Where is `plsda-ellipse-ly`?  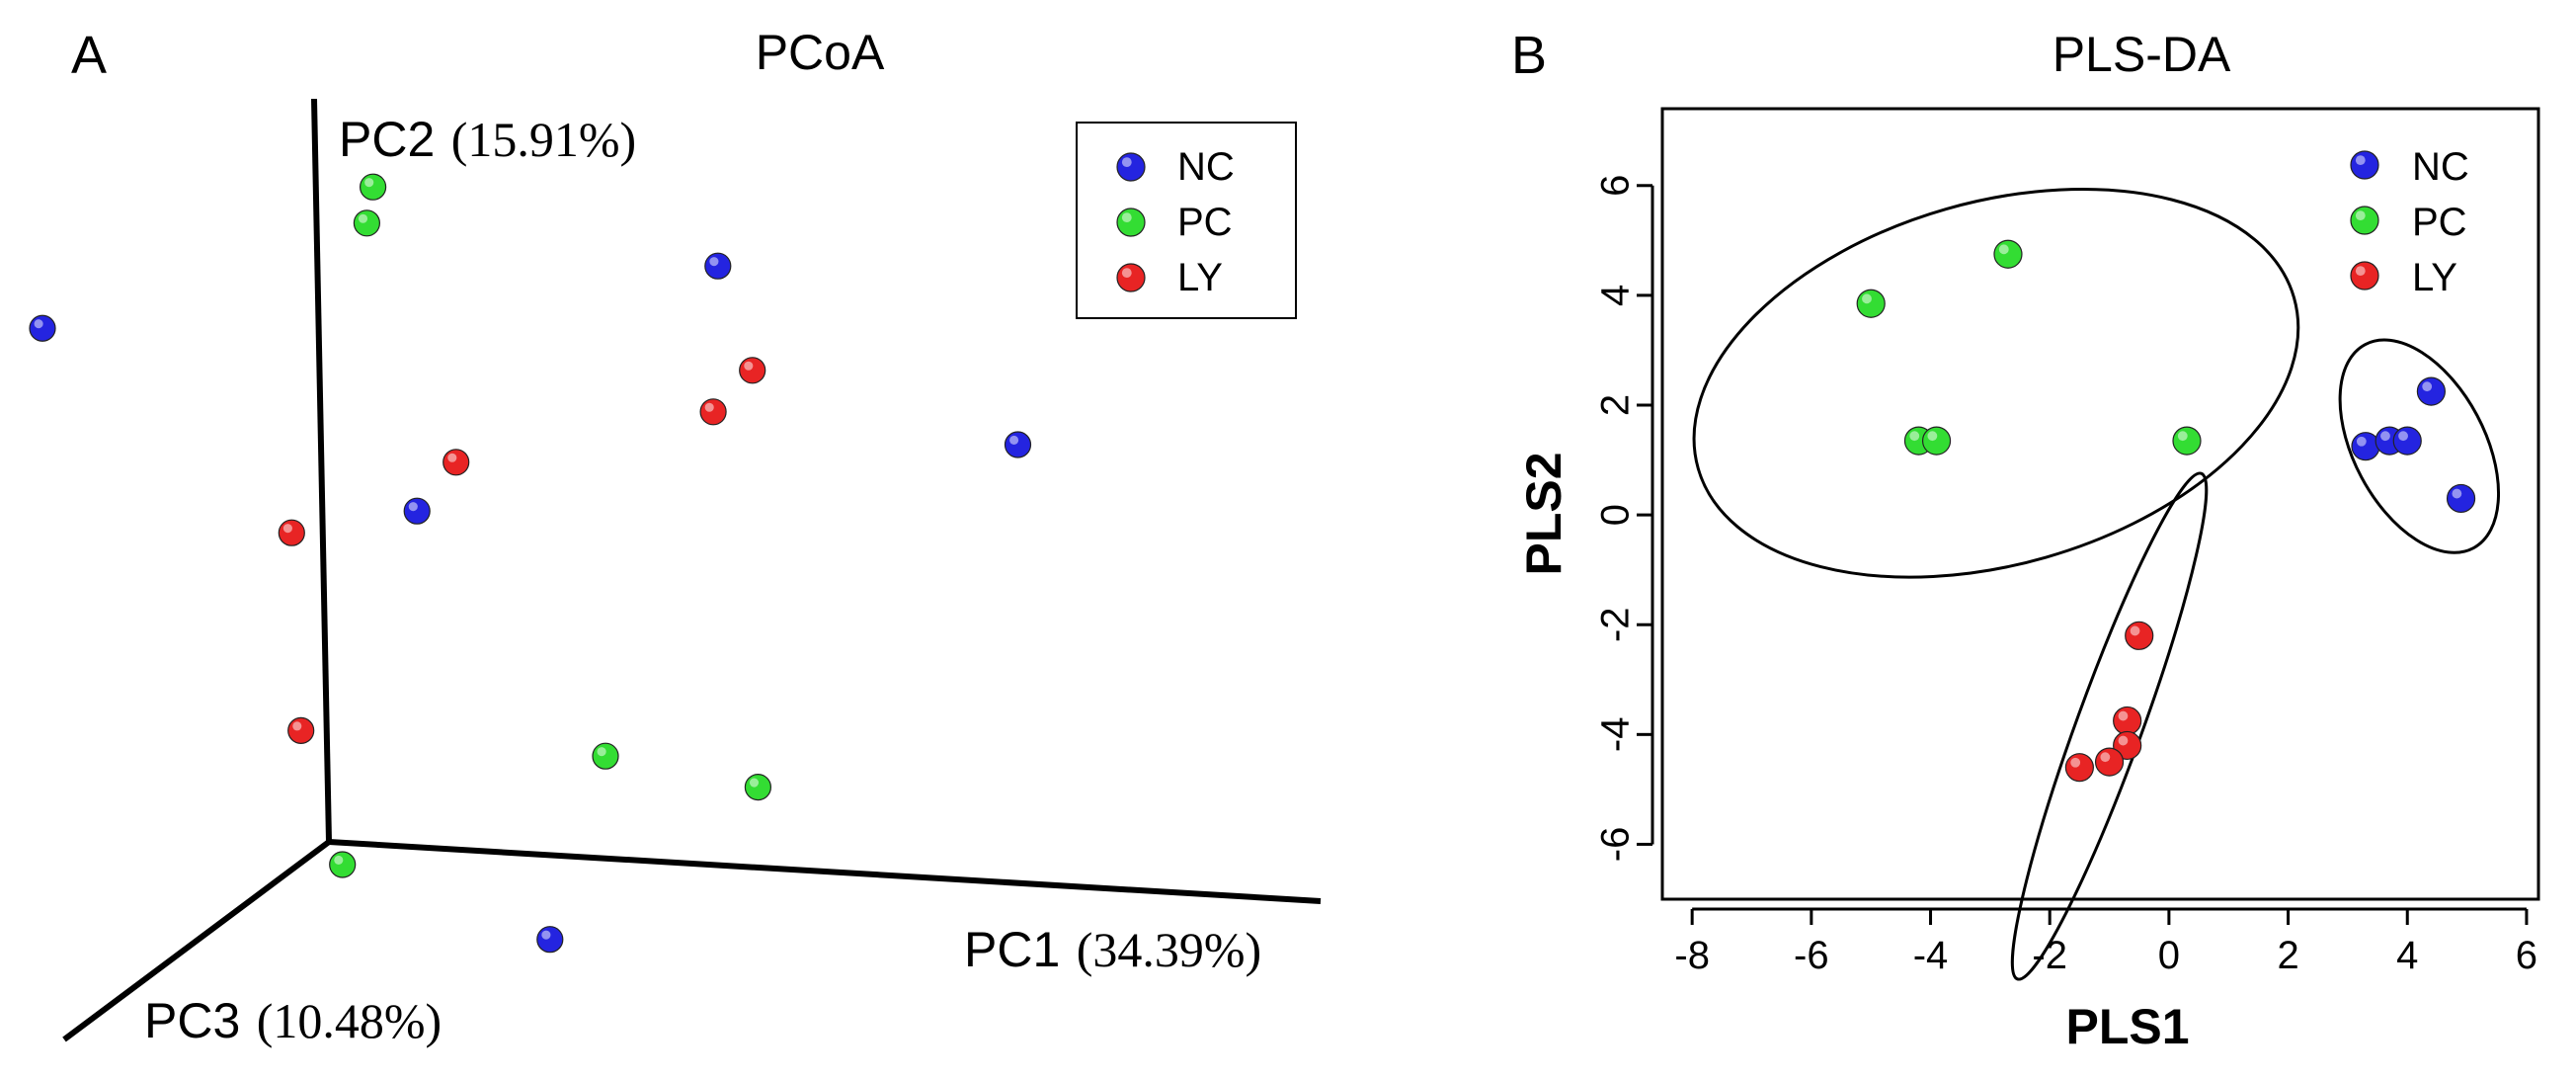 plsda-ellipse-ly is located at coordinates (2109, 726).